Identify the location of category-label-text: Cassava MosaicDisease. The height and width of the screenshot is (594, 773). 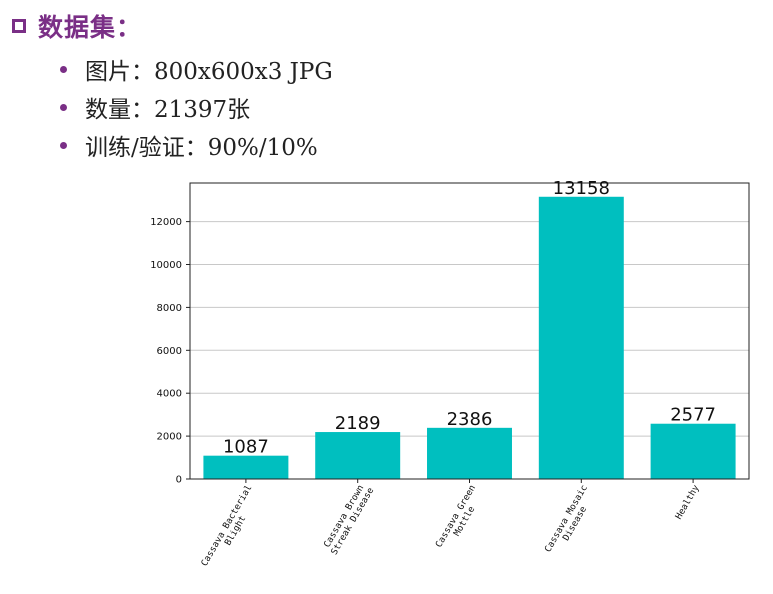
(570, 522).